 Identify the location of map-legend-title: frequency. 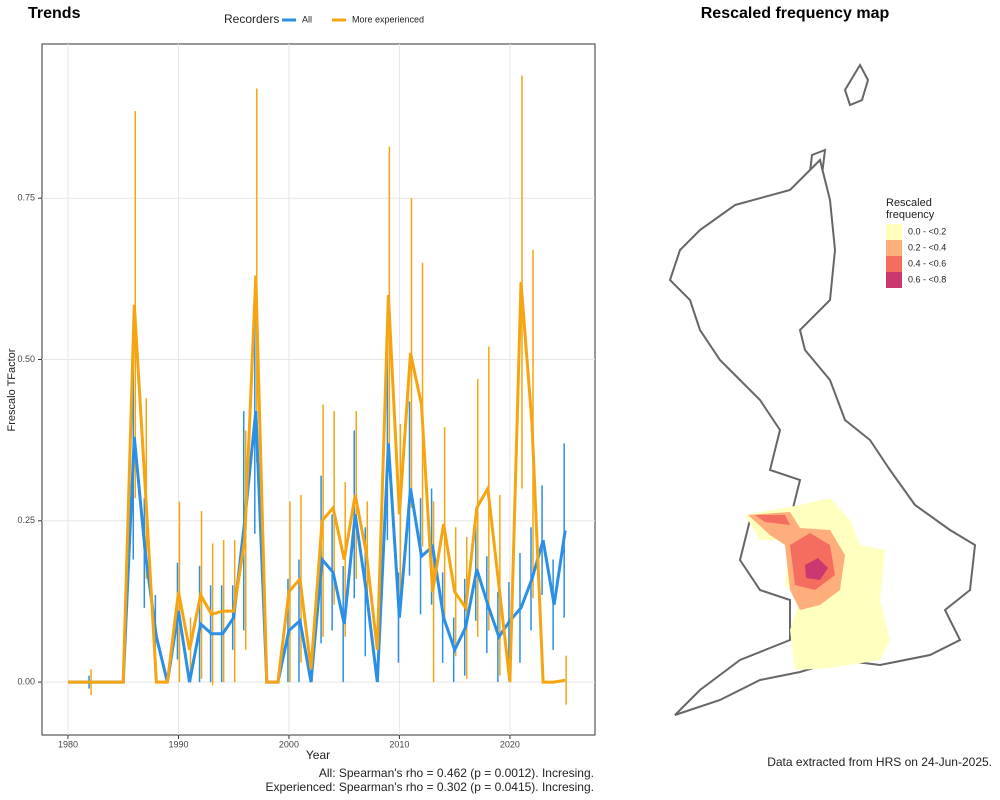
(910, 215).